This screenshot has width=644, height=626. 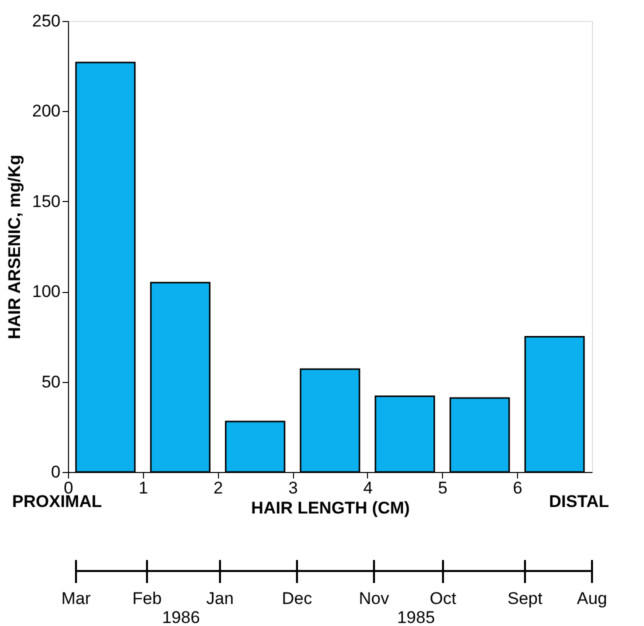 I want to click on text: Sept, so click(x=525, y=598).